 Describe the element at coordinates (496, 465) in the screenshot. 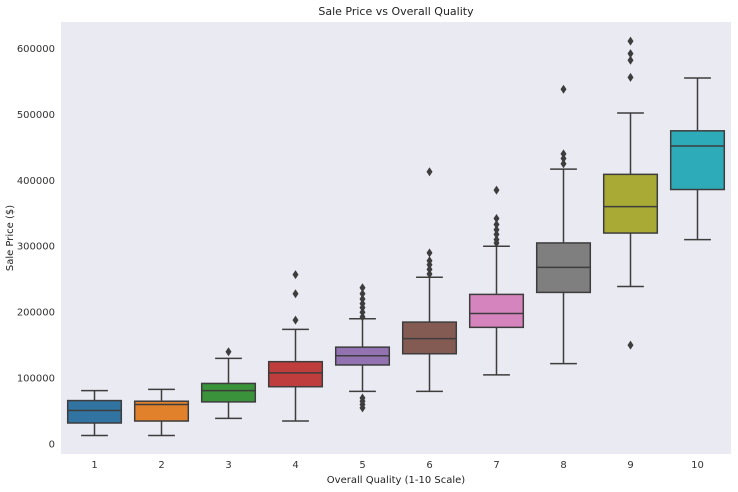

I see `x-tick-label: 7` at that location.